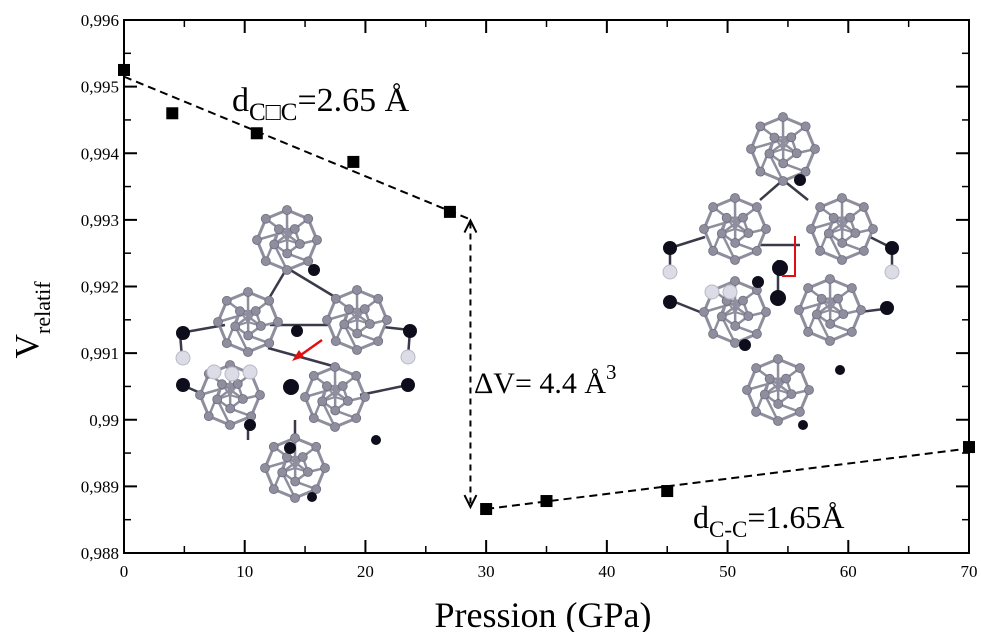 This screenshot has height=632, width=981. I want to click on x-tick-label: 70, so click(969, 571).